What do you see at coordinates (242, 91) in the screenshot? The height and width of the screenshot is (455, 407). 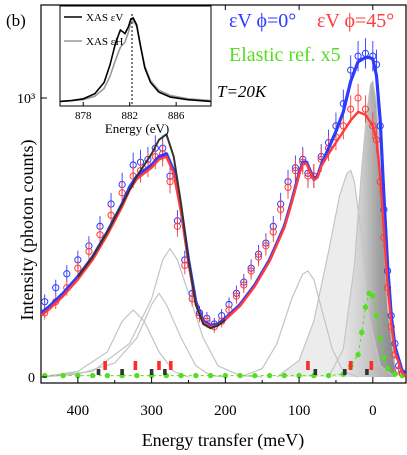 I see `temperature-label: T=20K` at bounding box center [242, 91].